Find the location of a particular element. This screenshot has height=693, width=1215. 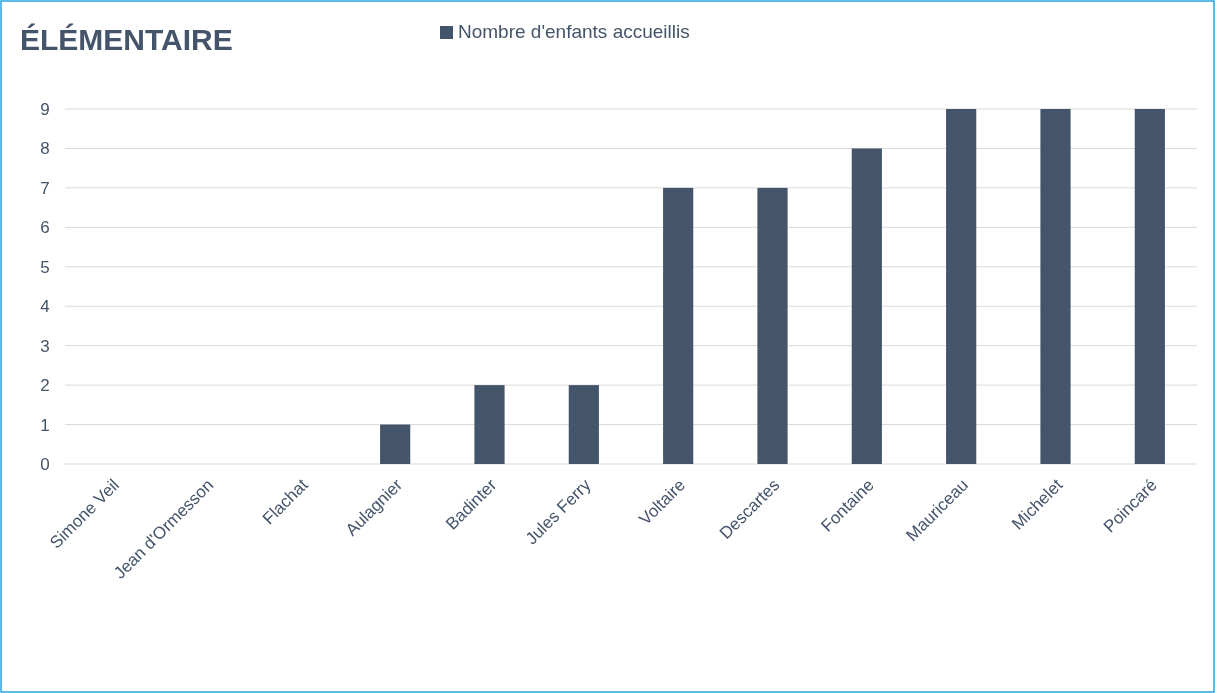

y-tick-label: 5 is located at coordinates (45, 267).